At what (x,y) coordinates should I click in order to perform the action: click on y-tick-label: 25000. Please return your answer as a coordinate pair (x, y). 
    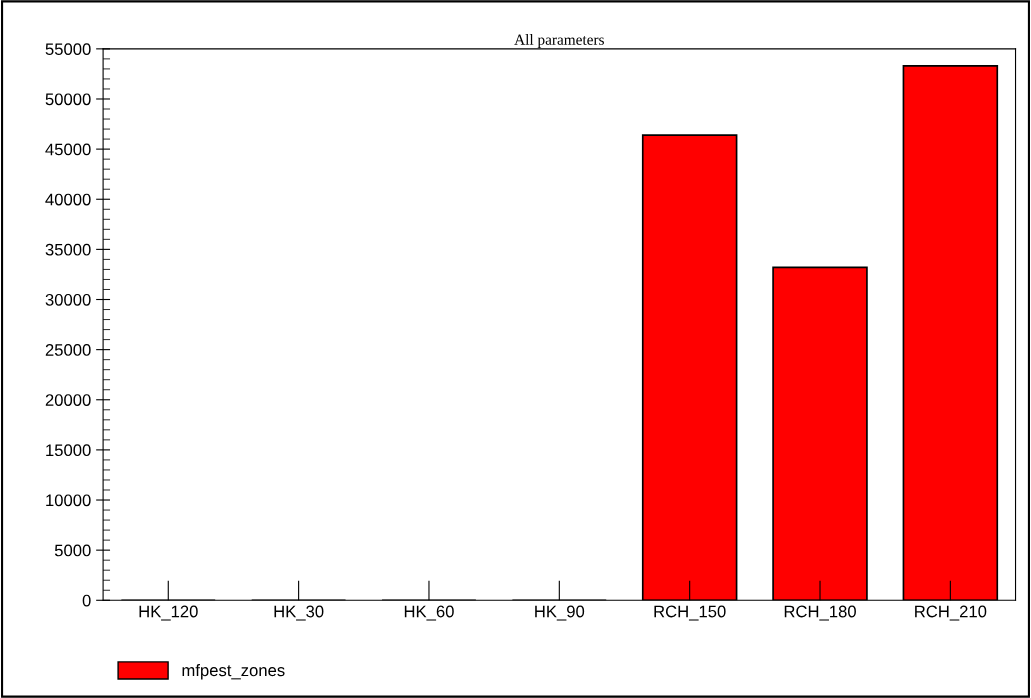
    Looking at the image, I should click on (68, 350).